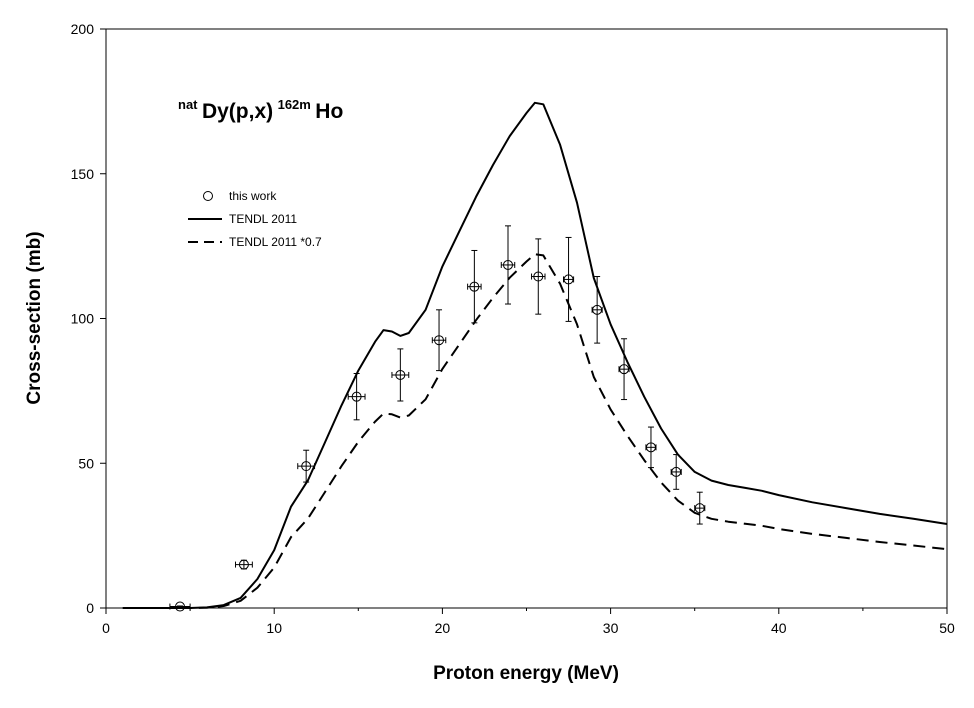 The image size is (974, 708). I want to click on y-tick-label: 200, so click(83, 29).